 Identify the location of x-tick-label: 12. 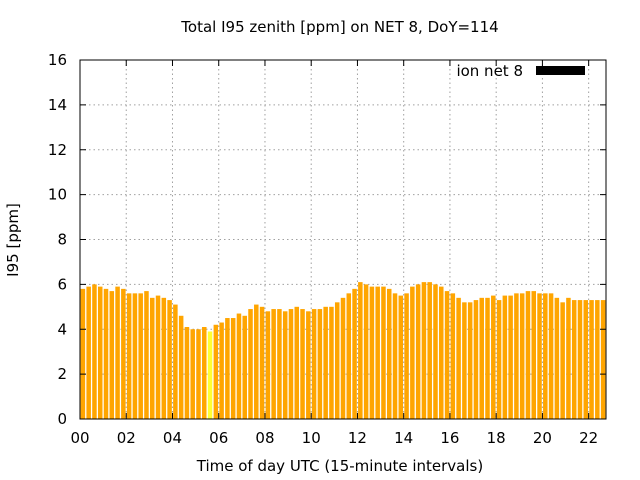
(357, 438).